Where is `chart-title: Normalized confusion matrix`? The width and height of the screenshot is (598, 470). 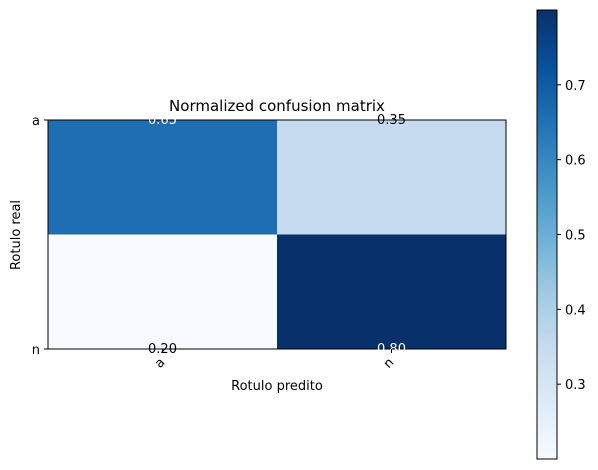 chart-title: Normalized confusion matrix is located at coordinates (277, 106).